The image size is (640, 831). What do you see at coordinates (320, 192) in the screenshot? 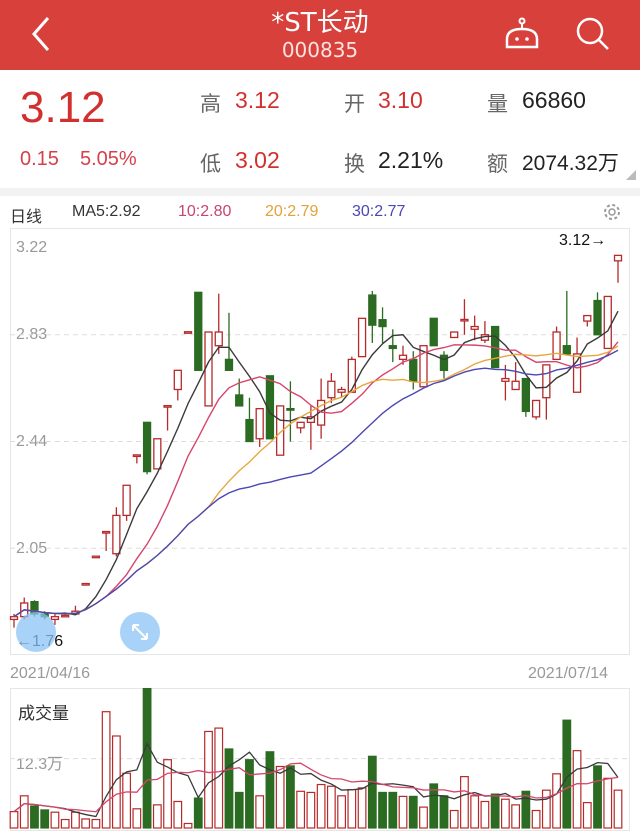
I see `divider` at bounding box center [320, 192].